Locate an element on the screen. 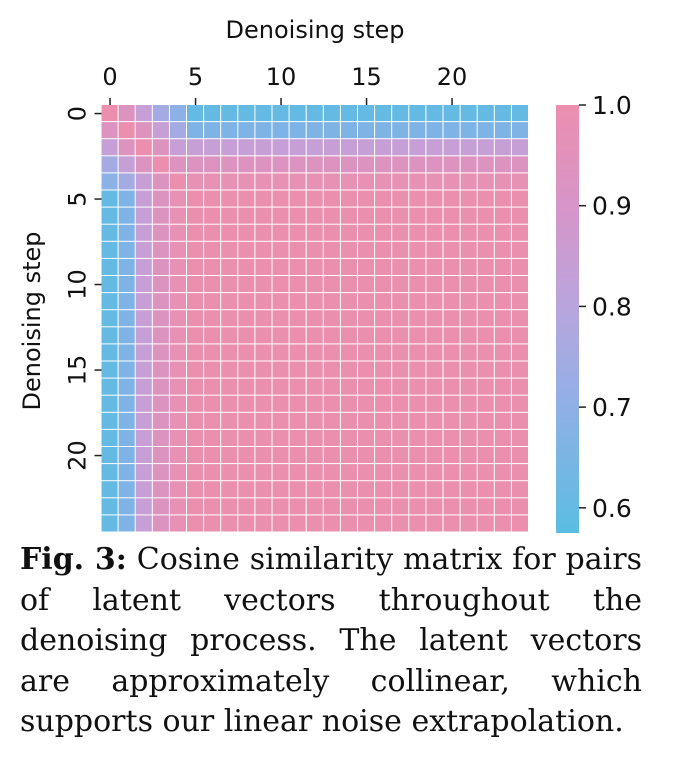  colorbar-tick-label: 1.0 is located at coordinates (612, 105).